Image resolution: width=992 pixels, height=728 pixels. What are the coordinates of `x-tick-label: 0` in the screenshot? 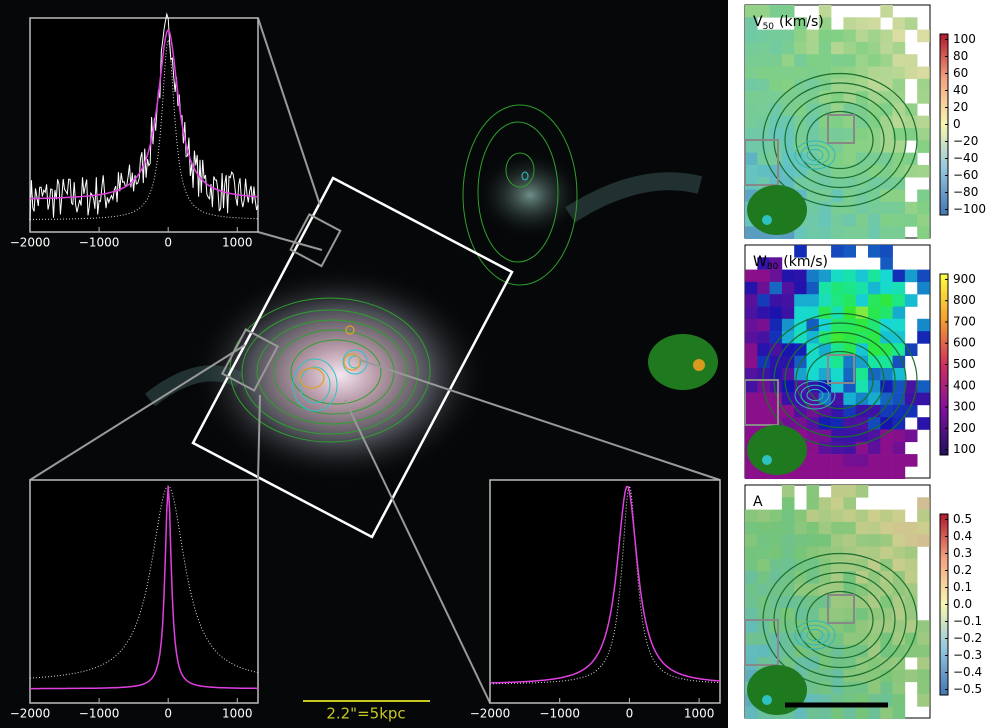 It's located at (630, 714).